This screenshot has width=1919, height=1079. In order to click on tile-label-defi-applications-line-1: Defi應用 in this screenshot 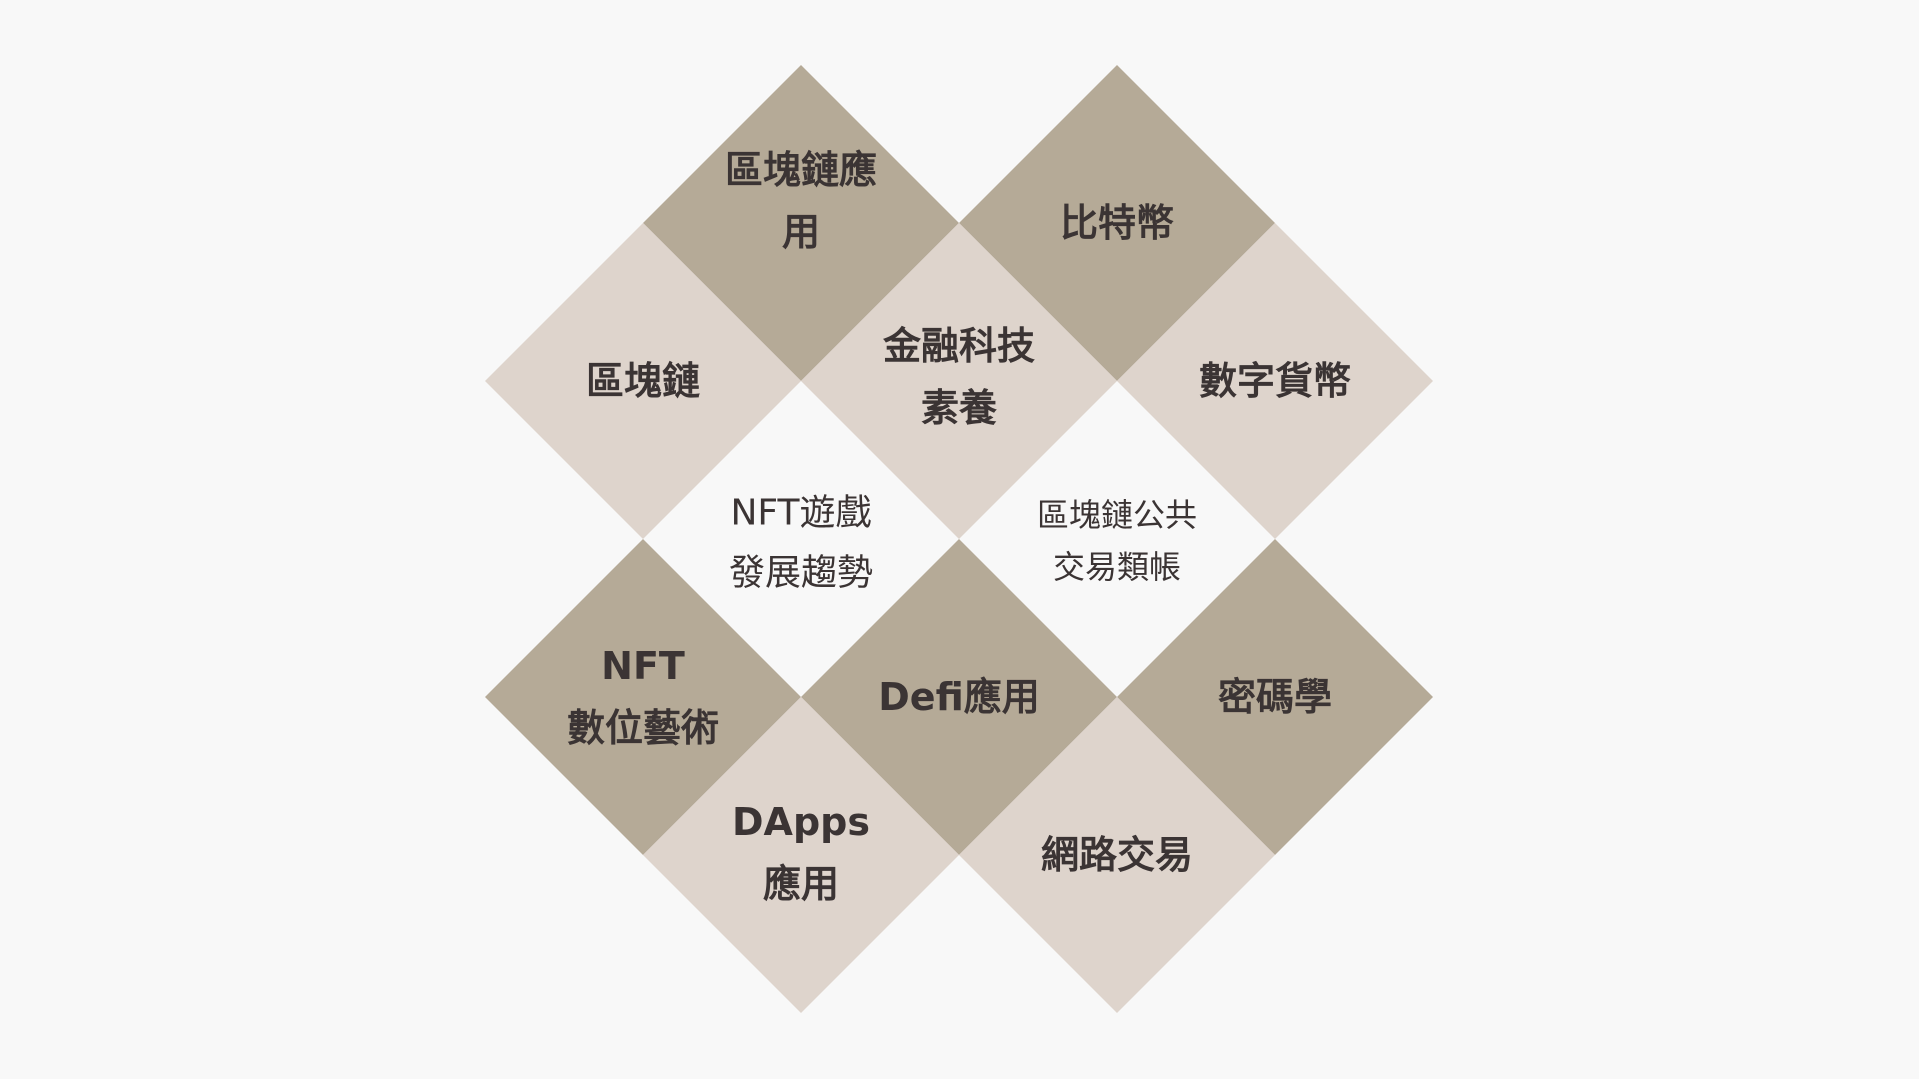, I will do `click(958, 697)`.